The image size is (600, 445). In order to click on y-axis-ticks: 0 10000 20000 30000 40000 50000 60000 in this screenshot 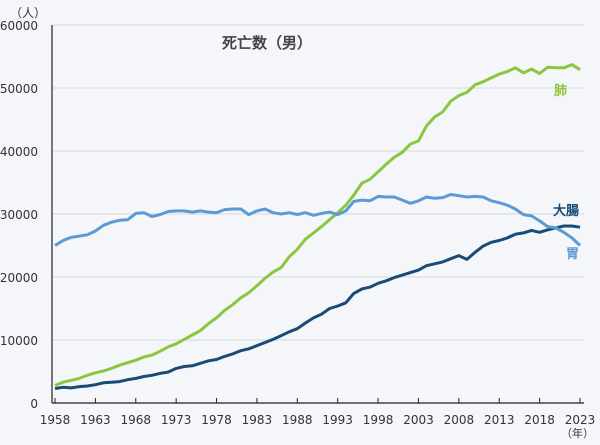, I will do `click(19, 215)`.